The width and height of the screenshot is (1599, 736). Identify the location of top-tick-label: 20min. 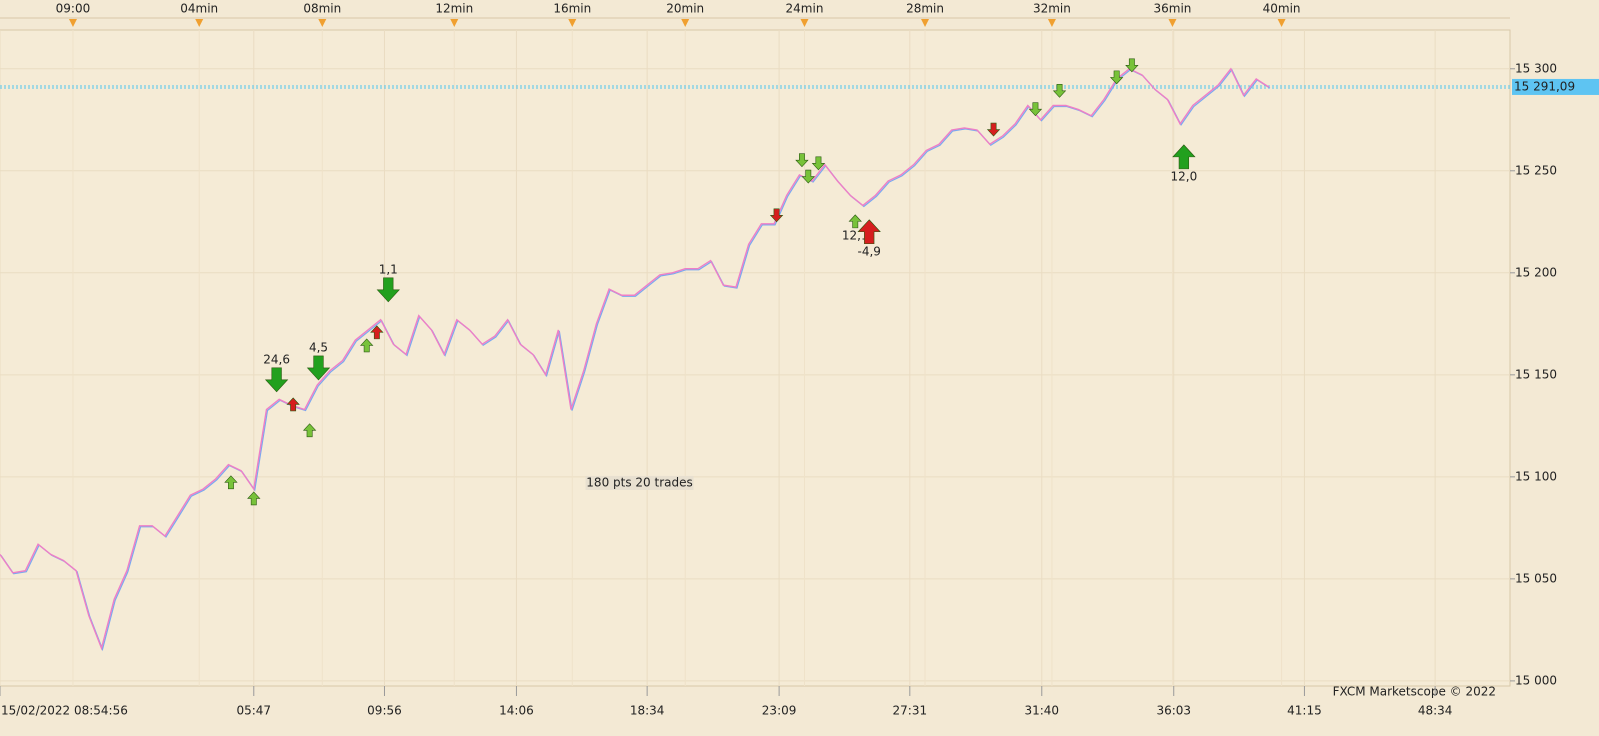
(685, 9).